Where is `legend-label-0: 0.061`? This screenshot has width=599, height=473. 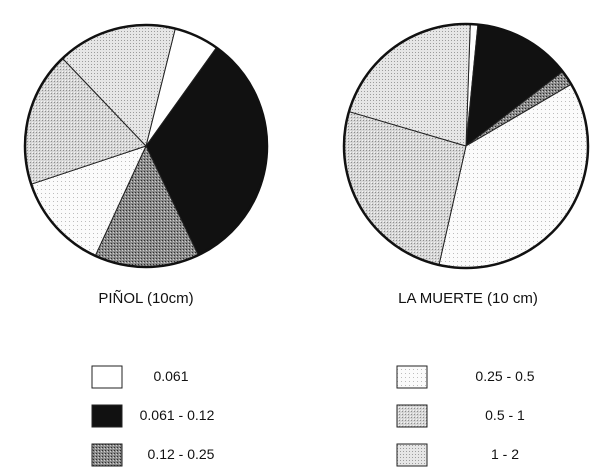 legend-label-0: 0.061 is located at coordinates (170, 376).